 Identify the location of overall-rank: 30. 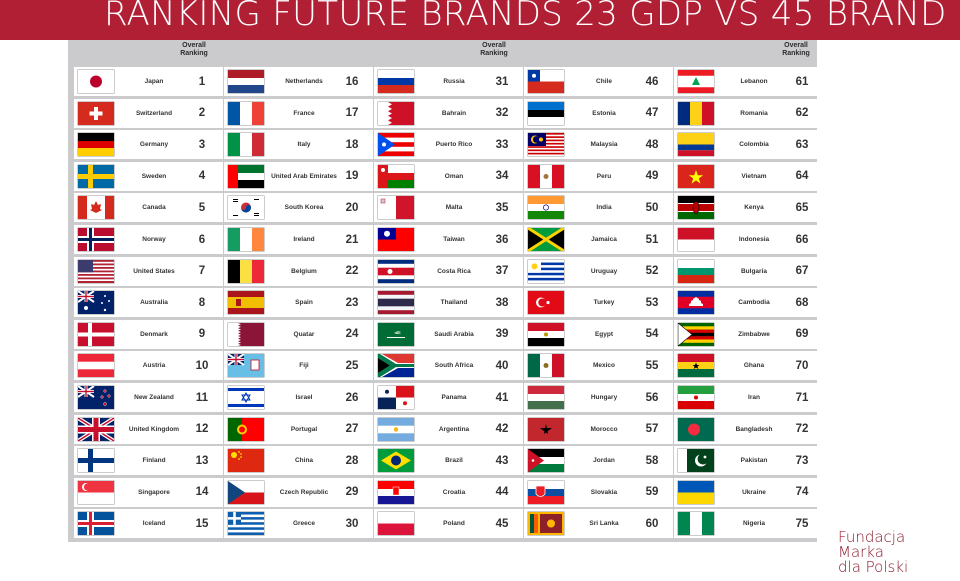
(352, 523).